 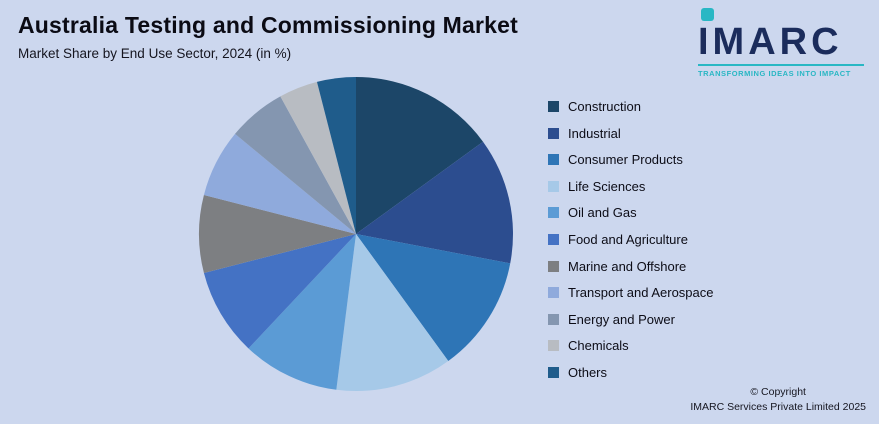 I want to click on legend-label: Chemicals, so click(x=598, y=346).